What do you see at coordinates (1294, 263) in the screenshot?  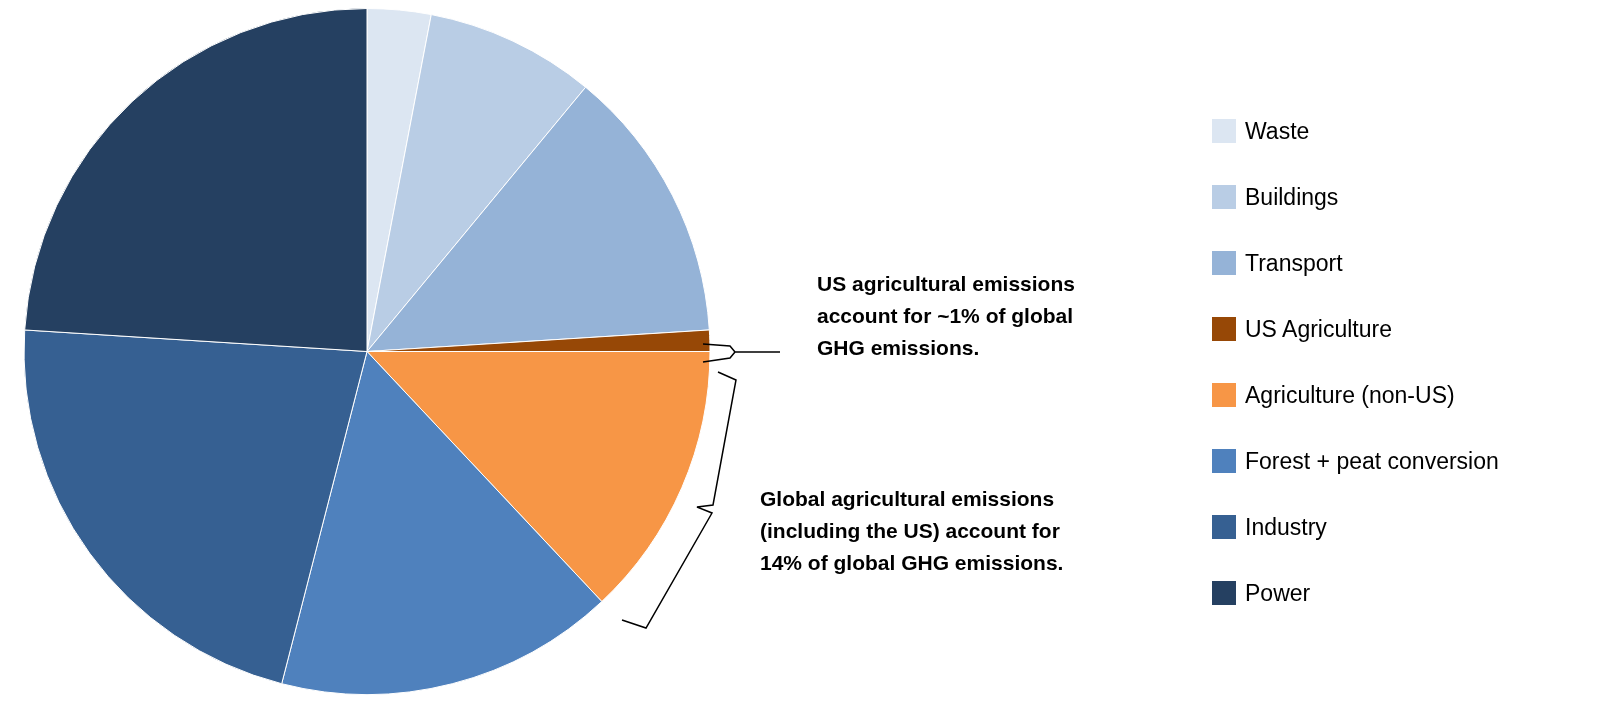 I see `legend-label: Transport` at bounding box center [1294, 263].